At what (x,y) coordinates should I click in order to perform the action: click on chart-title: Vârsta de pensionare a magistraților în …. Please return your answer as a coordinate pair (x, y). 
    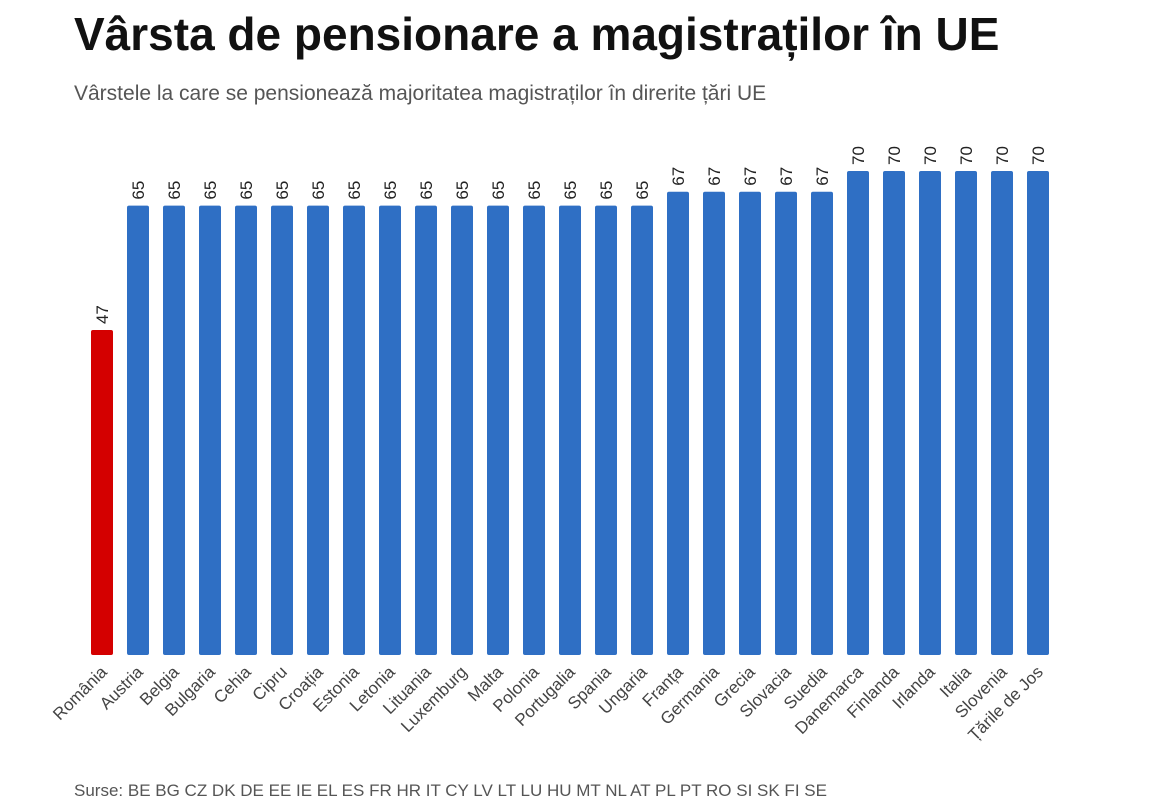
    Looking at the image, I should click on (536, 34).